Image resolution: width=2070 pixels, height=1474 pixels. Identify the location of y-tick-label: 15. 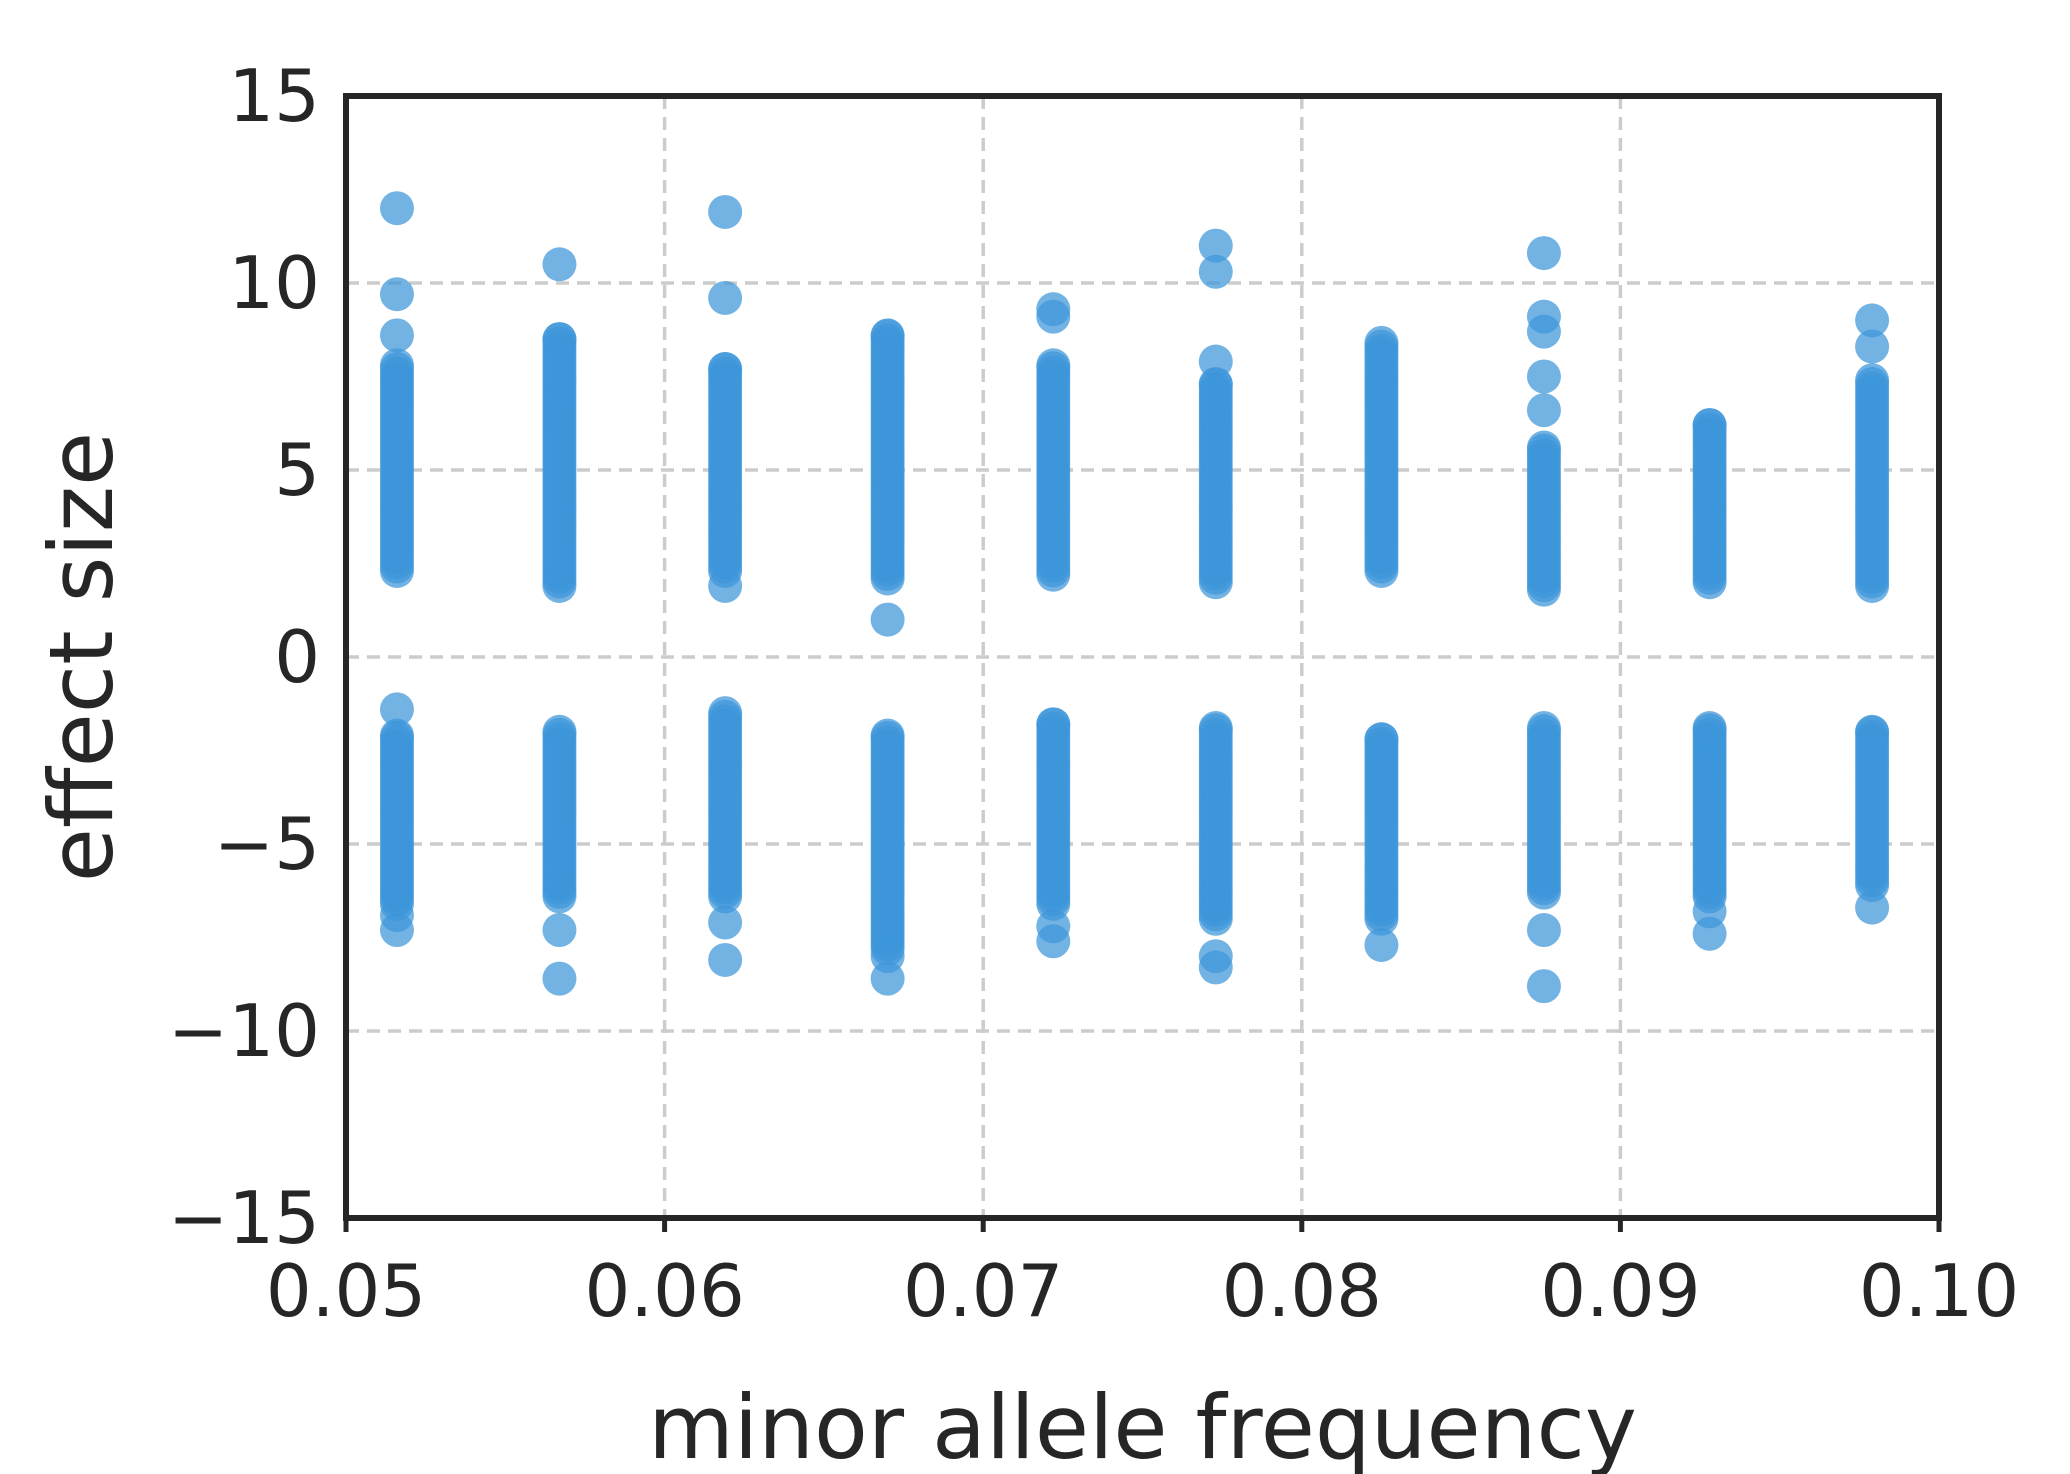
(274, 96).